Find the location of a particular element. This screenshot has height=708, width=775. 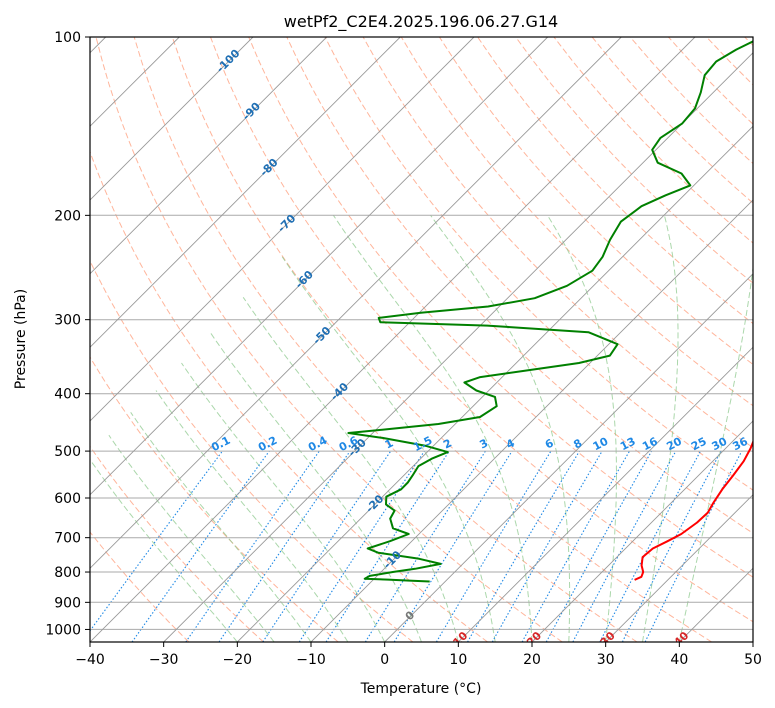

mixing-ratio-label: 16 is located at coordinates (650, 444).